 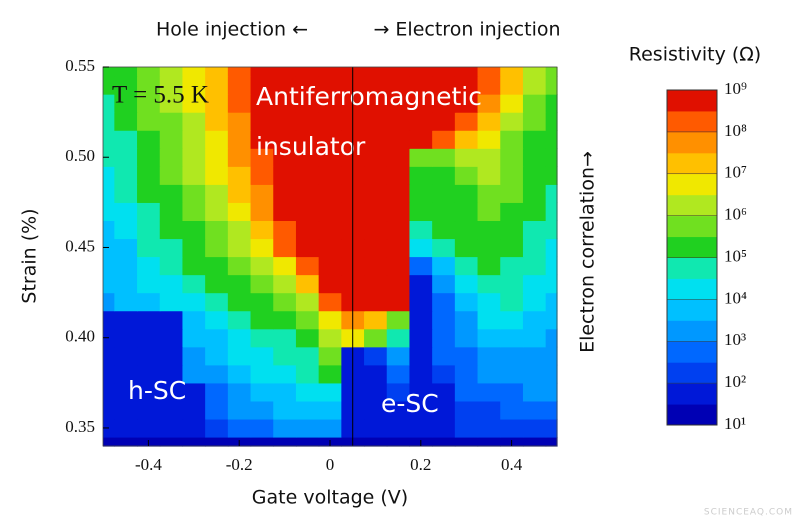 I want to click on colorbar-title: Resistivity (Ω), so click(x=695, y=55).